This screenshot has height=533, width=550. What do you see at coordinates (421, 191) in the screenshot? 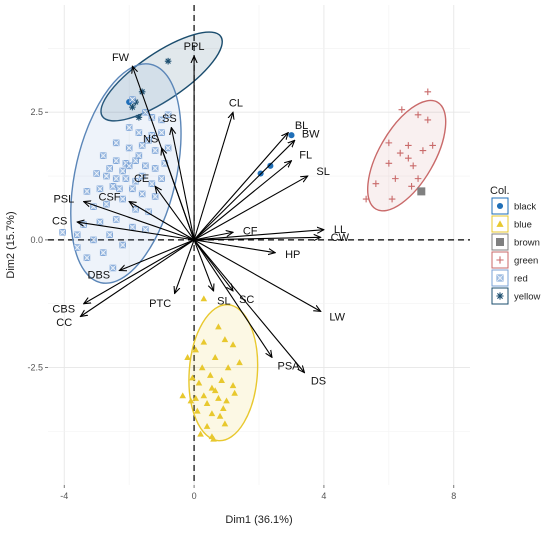
I see `point-brown` at bounding box center [421, 191].